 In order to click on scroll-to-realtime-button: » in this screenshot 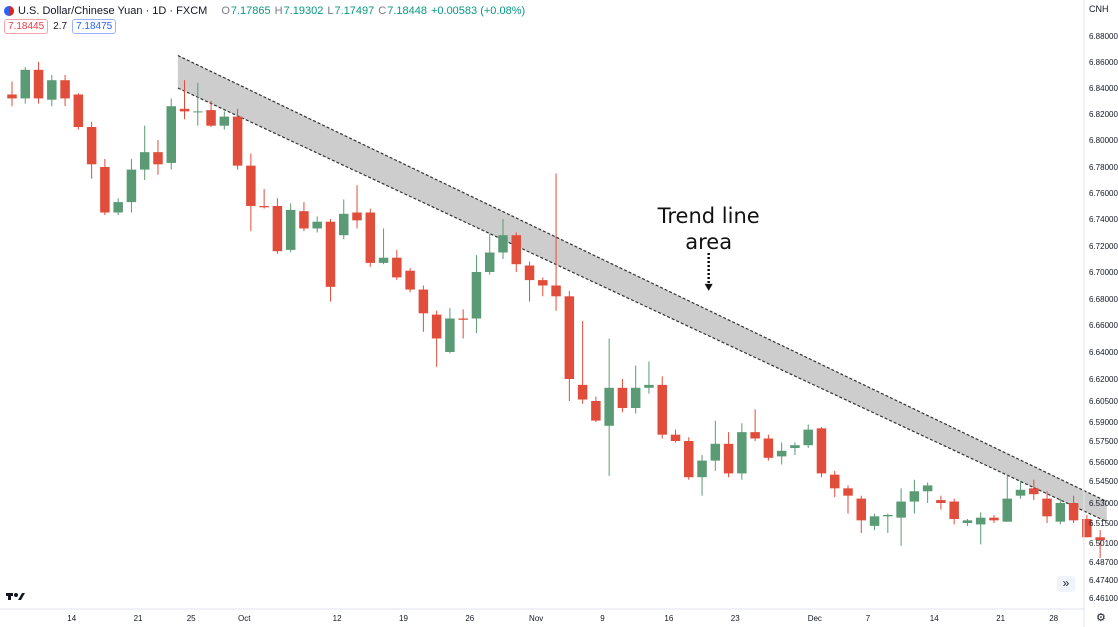, I will do `click(1066, 584)`.